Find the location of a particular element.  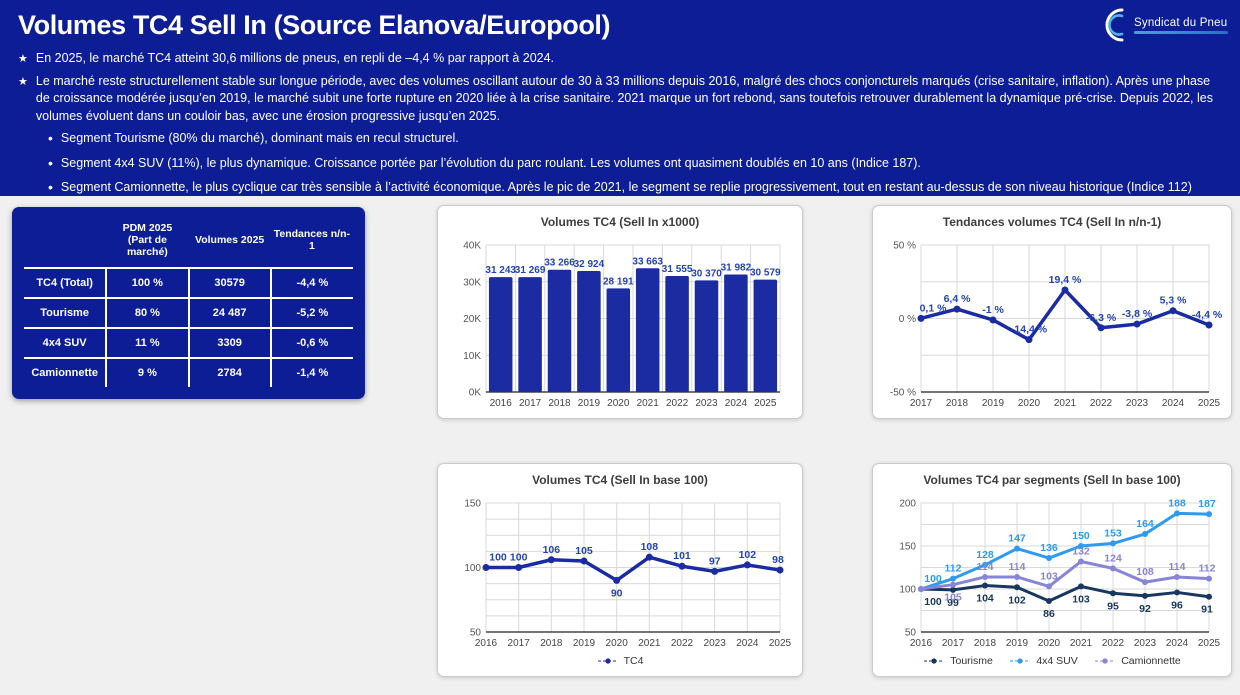

volume-value: 3309 is located at coordinates (229, 344).